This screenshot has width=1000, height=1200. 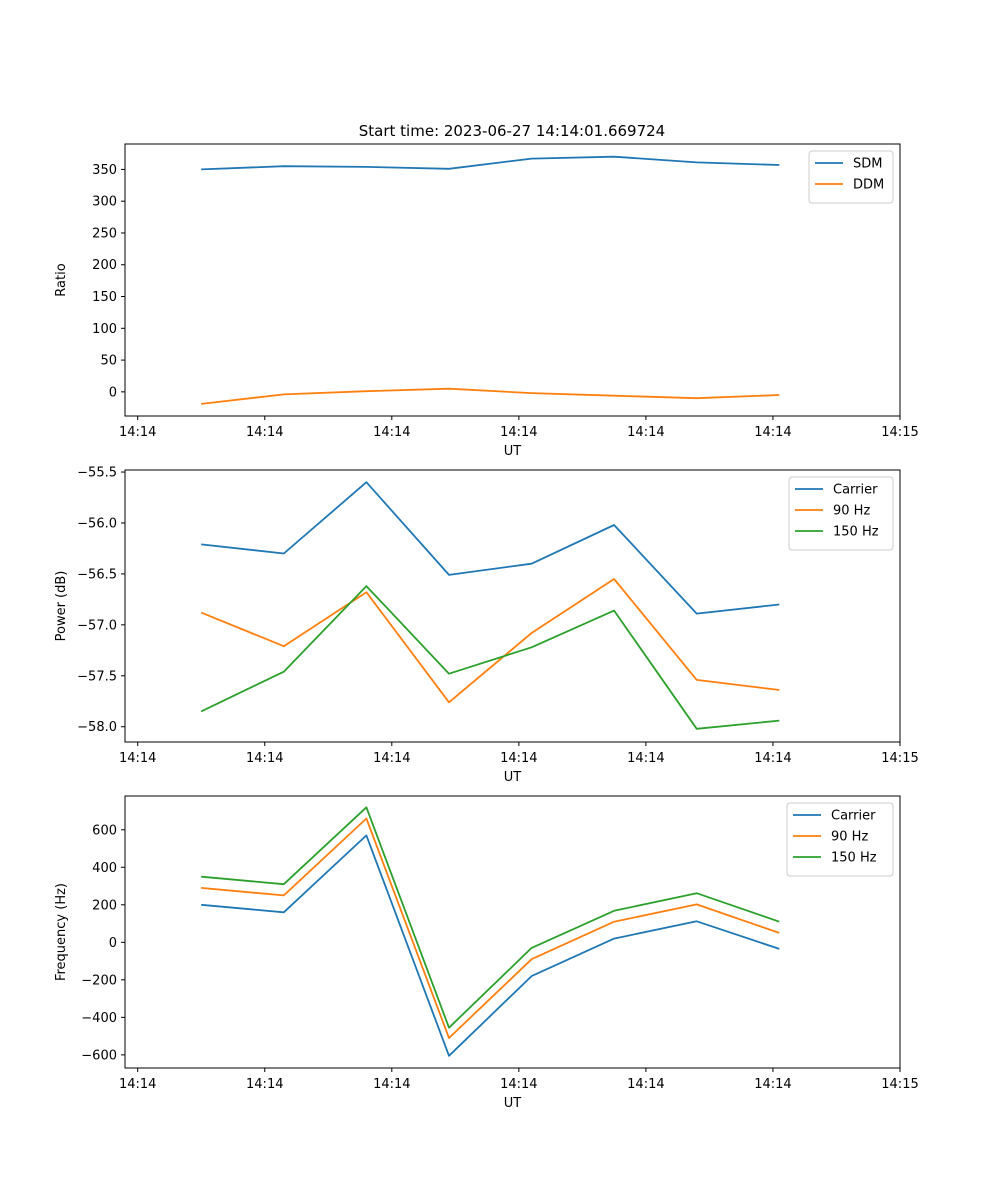 What do you see at coordinates (104, 233) in the screenshot?
I see `subplot-1-y-tick-label: 250` at bounding box center [104, 233].